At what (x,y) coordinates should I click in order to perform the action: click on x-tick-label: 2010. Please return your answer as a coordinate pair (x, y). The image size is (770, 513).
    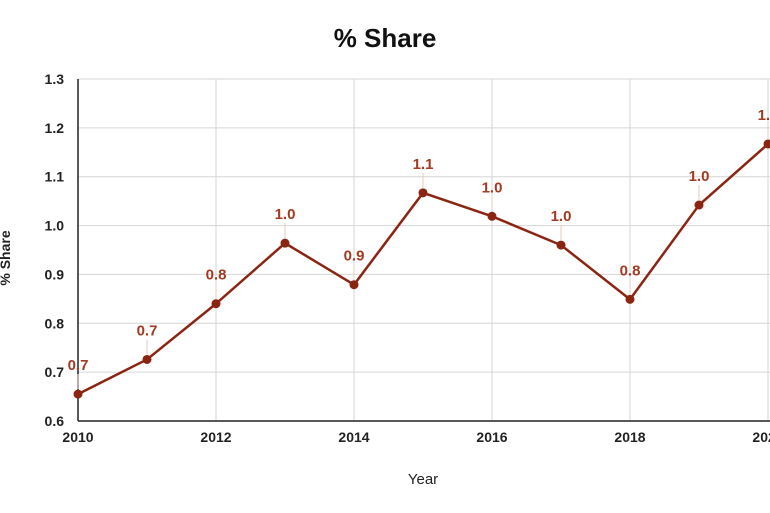
    Looking at the image, I should click on (77, 437).